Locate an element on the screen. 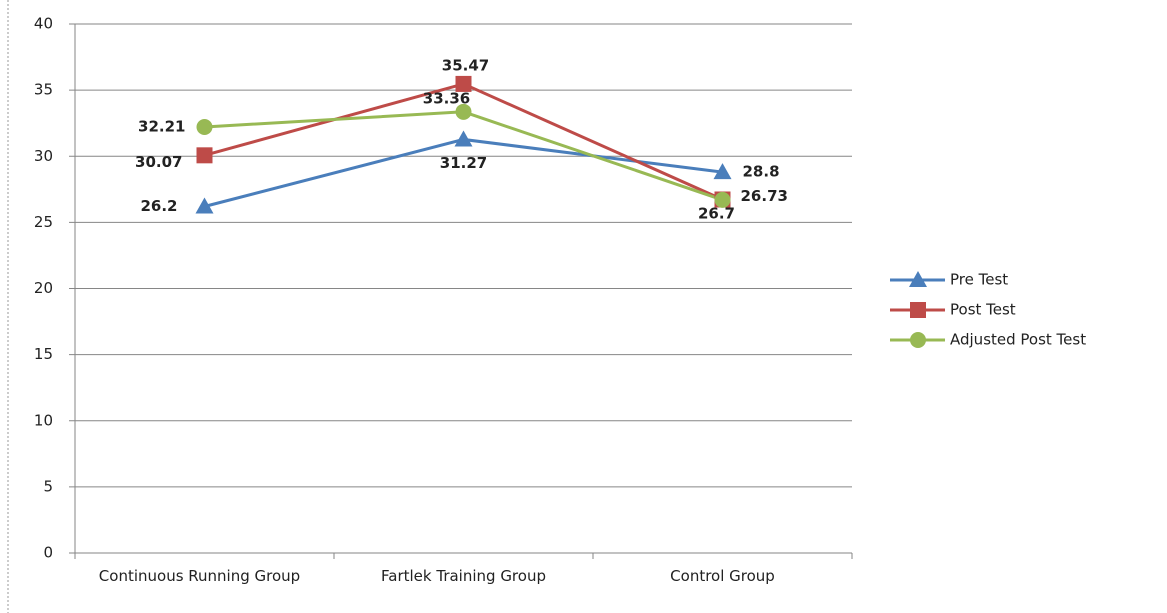 The width and height of the screenshot is (1167, 613). x-tick-label: Continuous Running Group is located at coordinates (199, 576).